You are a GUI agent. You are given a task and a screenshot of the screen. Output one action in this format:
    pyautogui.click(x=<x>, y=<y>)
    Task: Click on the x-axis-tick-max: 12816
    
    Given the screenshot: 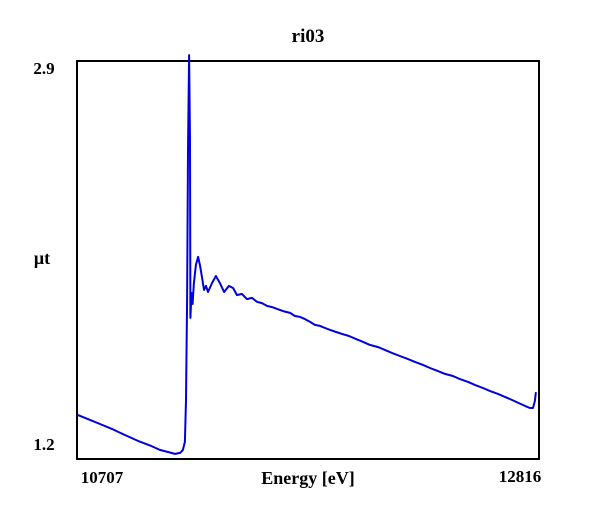 What is the action you would take?
    pyautogui.click(x=520, y=476)
    